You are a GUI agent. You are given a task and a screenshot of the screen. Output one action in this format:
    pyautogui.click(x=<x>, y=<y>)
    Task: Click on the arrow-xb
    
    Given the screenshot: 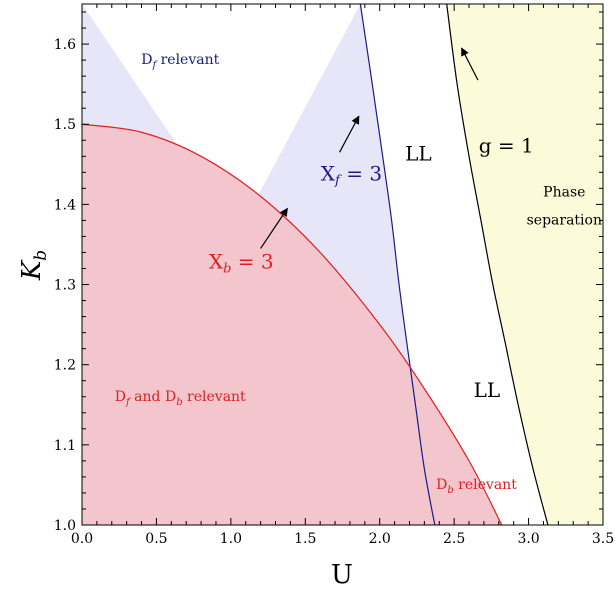 What is the action you would take?
    pyautogui.click(x=274, y=228)
    